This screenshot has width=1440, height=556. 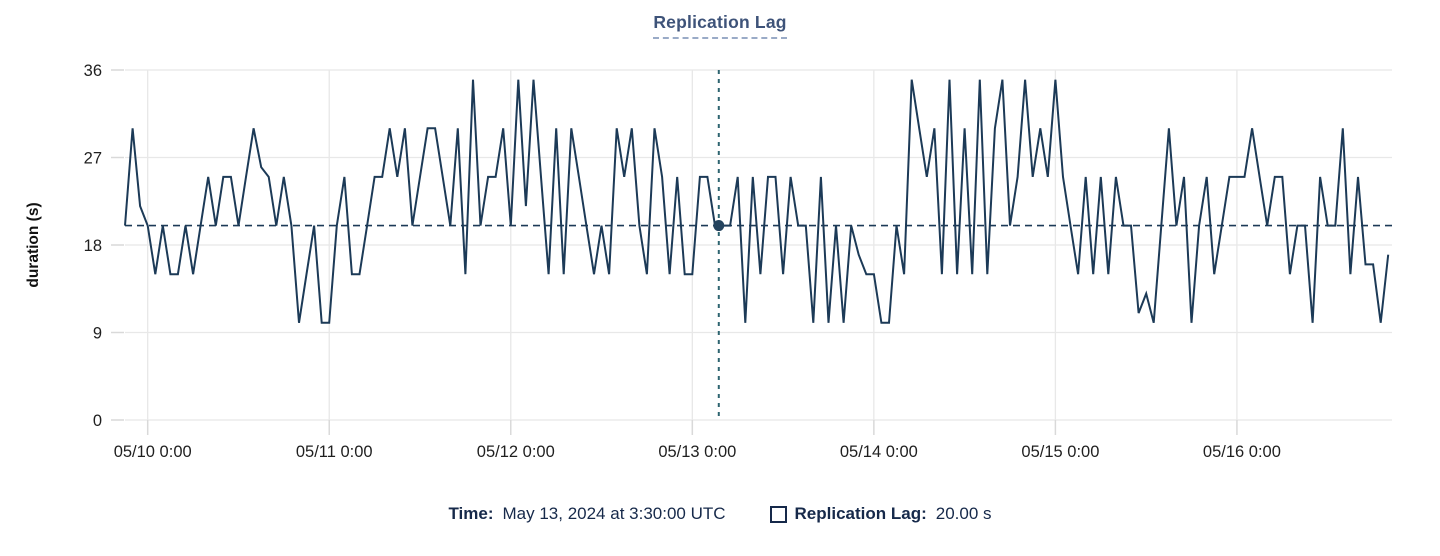 I want to click on legend-time-value: May 13, 2024 at 3:30:00 UTC, so click(x=614, y=513).